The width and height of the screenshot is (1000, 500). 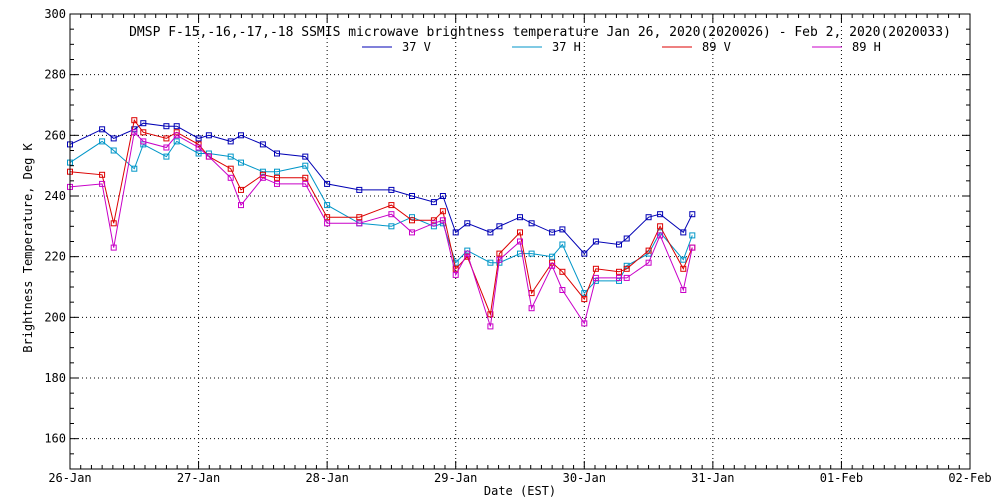 I want to click on y-tick-label: 240, so click(x=55, y=196).